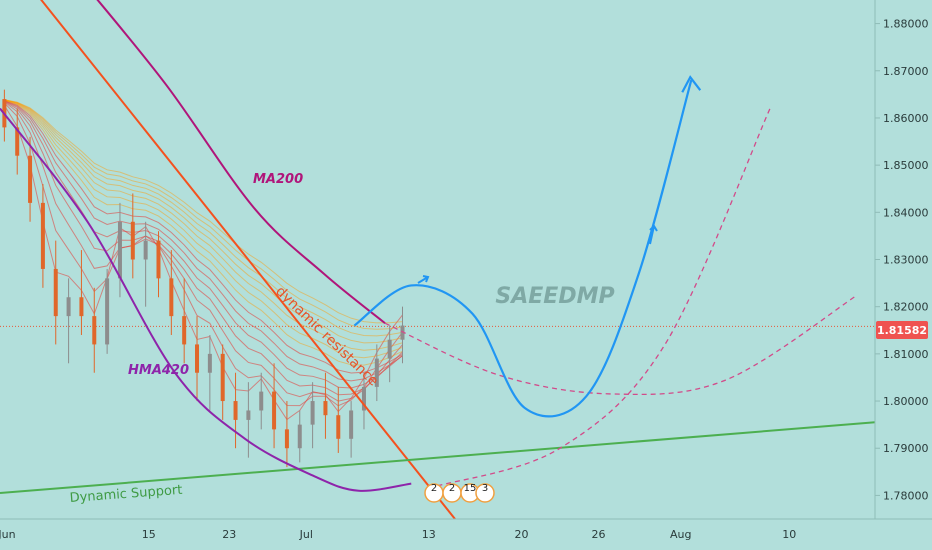 Image resolution: width=932 pixels, height=550 pixels. Describe the element at coordinates (522, 534) in the screenshot. I see `time-tick-label: 20` at that location.